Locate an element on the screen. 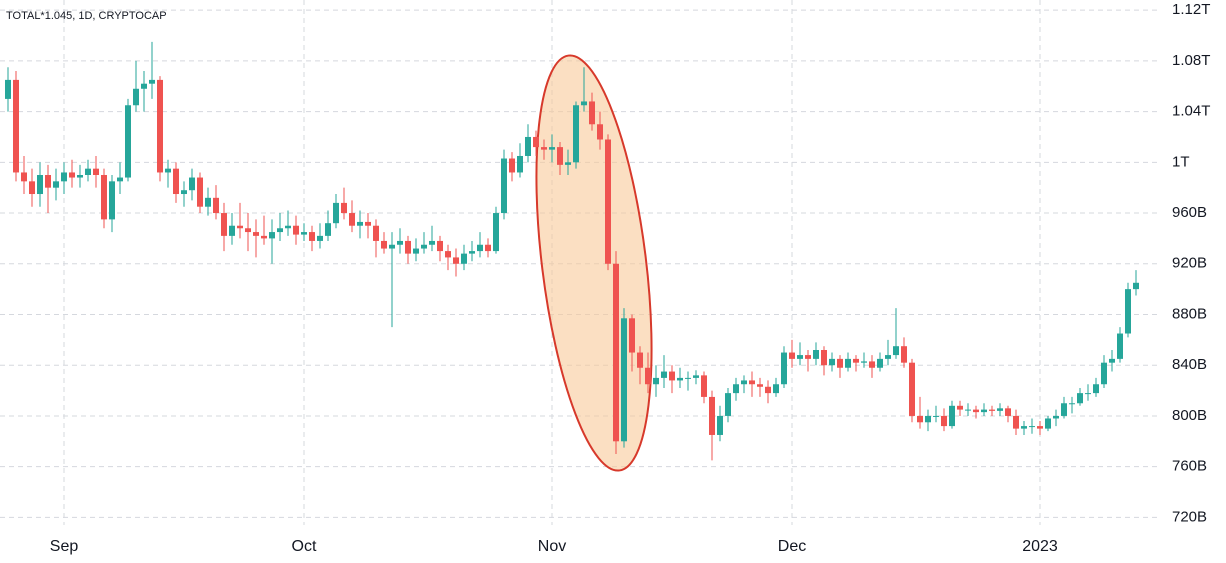 This screenshot has width=1226, height=563. y-tick-label: 720B is located at coordinates (1189, 516).